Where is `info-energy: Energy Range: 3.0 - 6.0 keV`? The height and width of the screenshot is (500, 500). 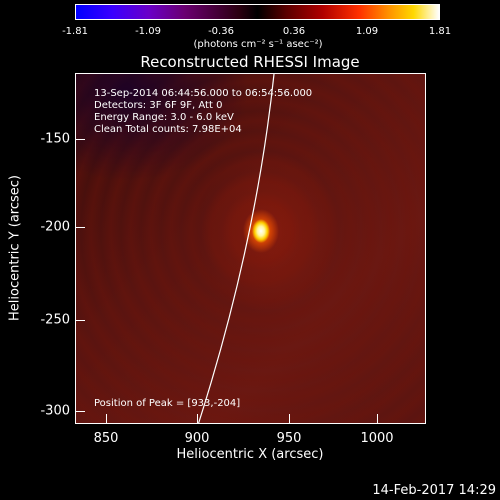 info-energy: Energy Range: 3.0 - 6.0 keV is located at coordinates (164, 117).